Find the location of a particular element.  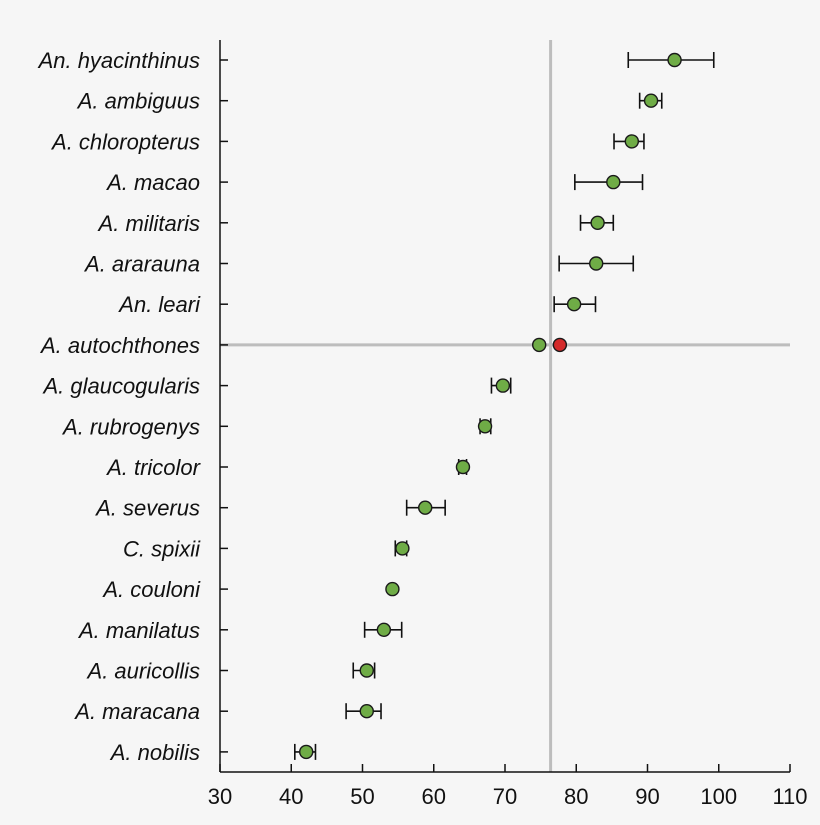

category-label: A. autochthones is located at coordinates (119, 345).